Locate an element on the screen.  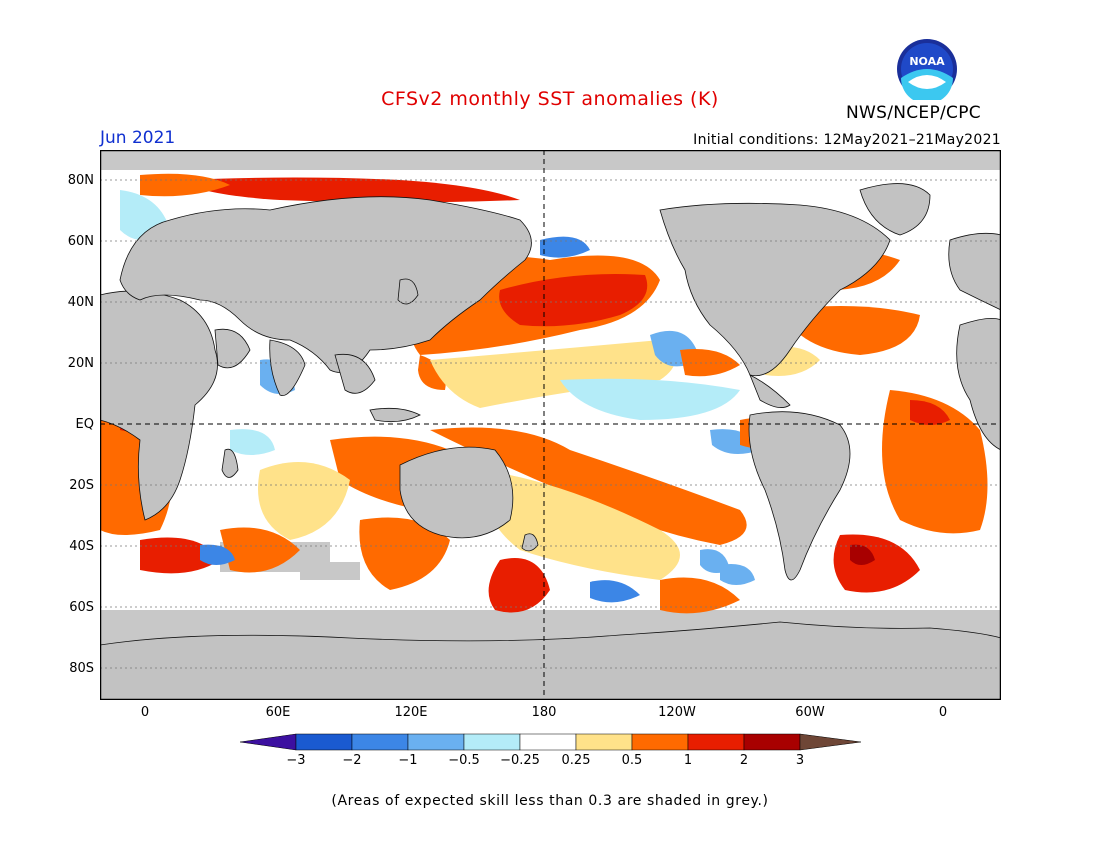
madagascar-landmass is located at coordinates (230, 463).